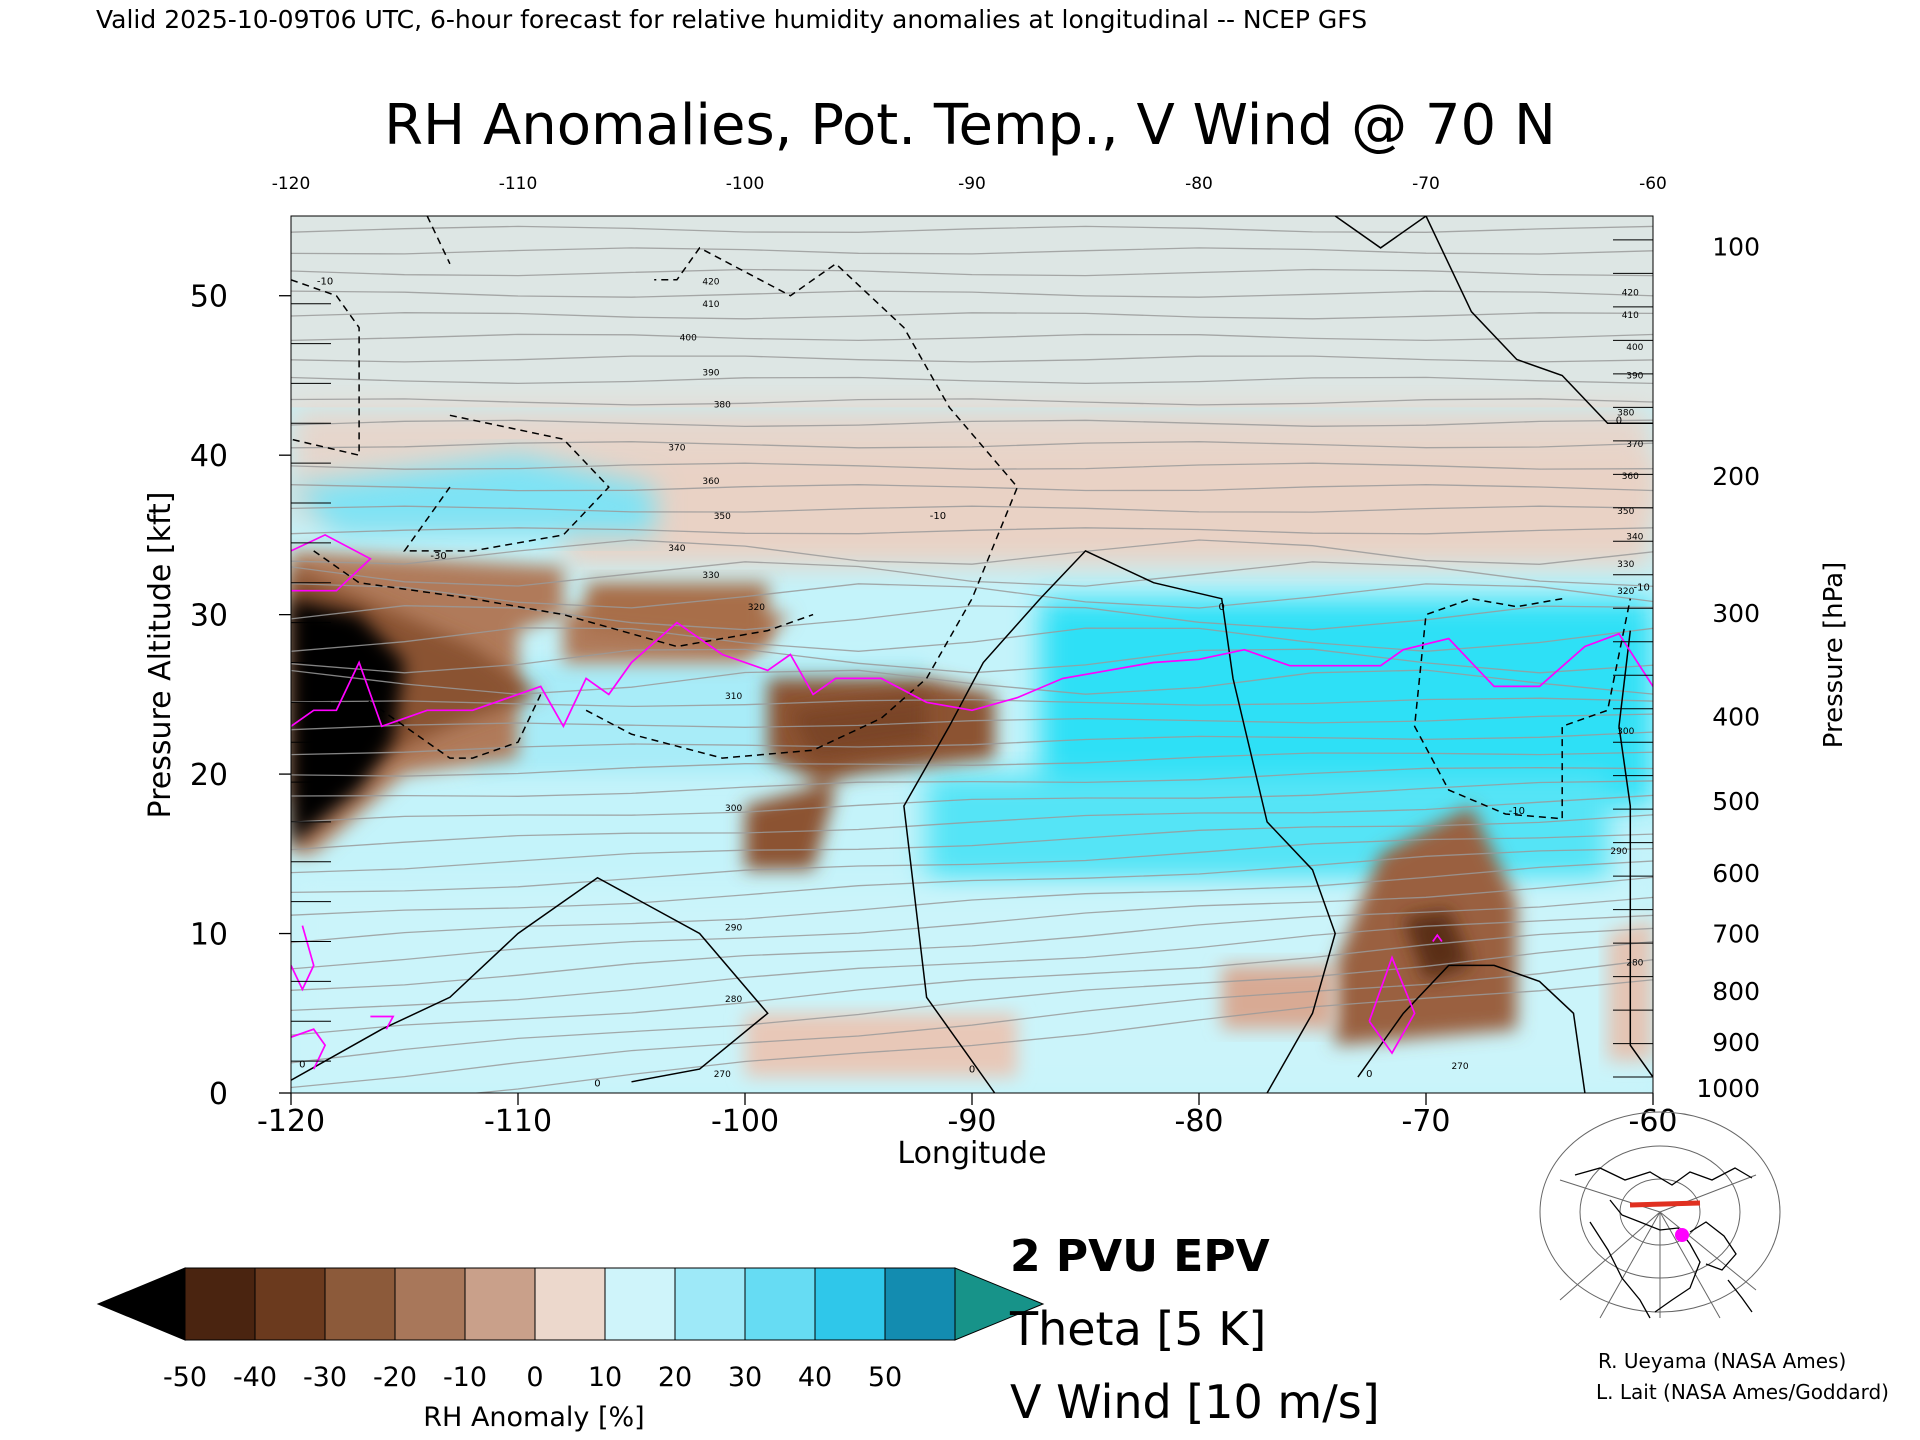  I want to click on wind-contour-minus30, so click(506, 483).